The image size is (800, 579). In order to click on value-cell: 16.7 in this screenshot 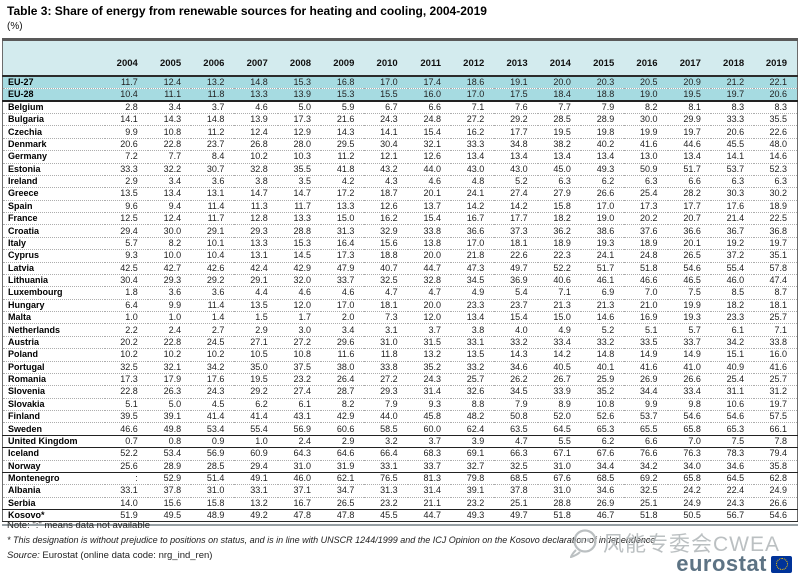, I will do `click(302, 502)`.